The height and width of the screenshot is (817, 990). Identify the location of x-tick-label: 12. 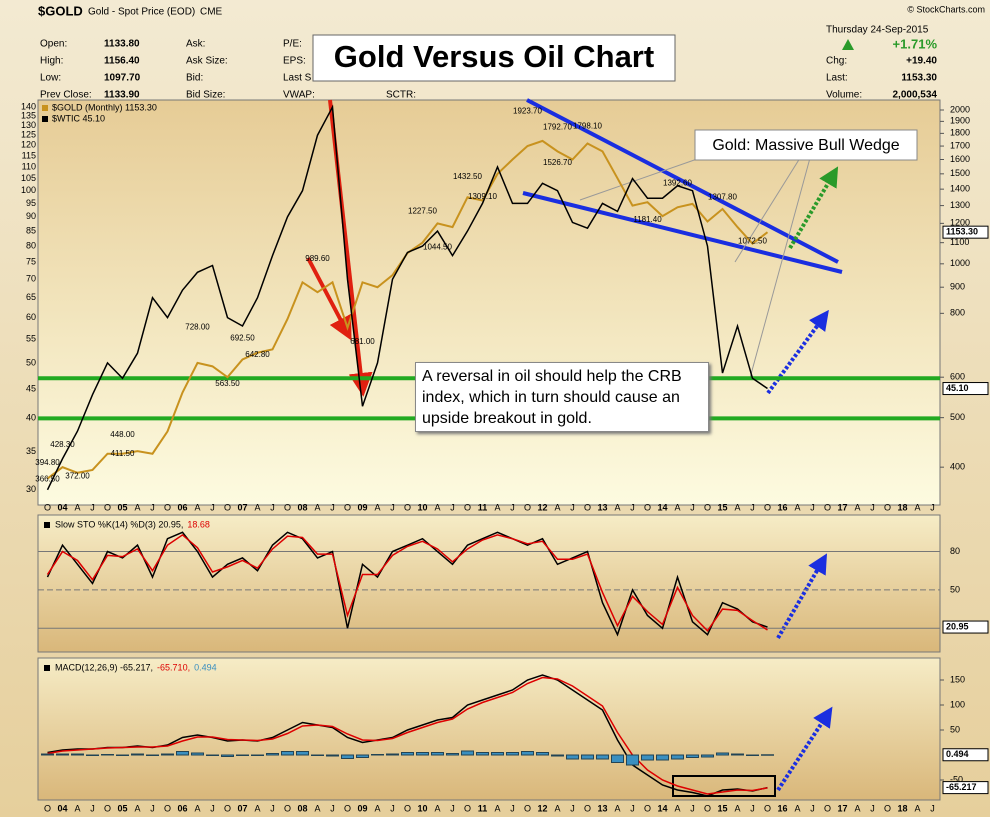
(542, 808).